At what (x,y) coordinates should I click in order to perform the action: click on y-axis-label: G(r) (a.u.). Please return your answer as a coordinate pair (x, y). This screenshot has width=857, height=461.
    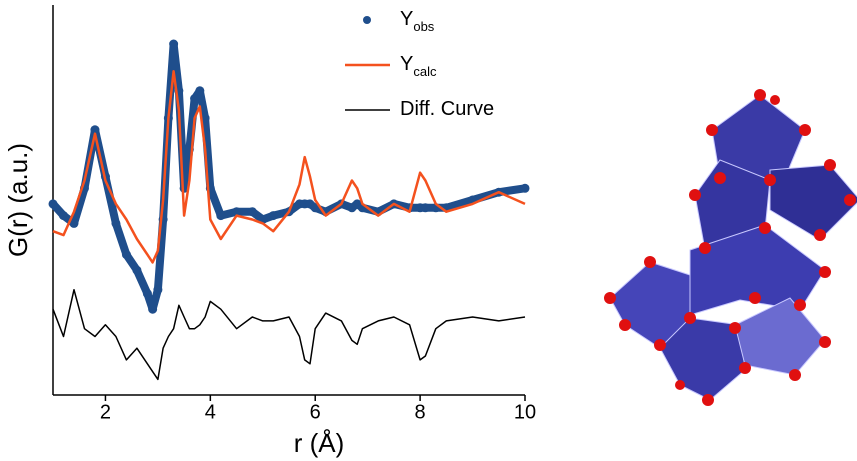
    Looking at the image, I should click on (18, 200).